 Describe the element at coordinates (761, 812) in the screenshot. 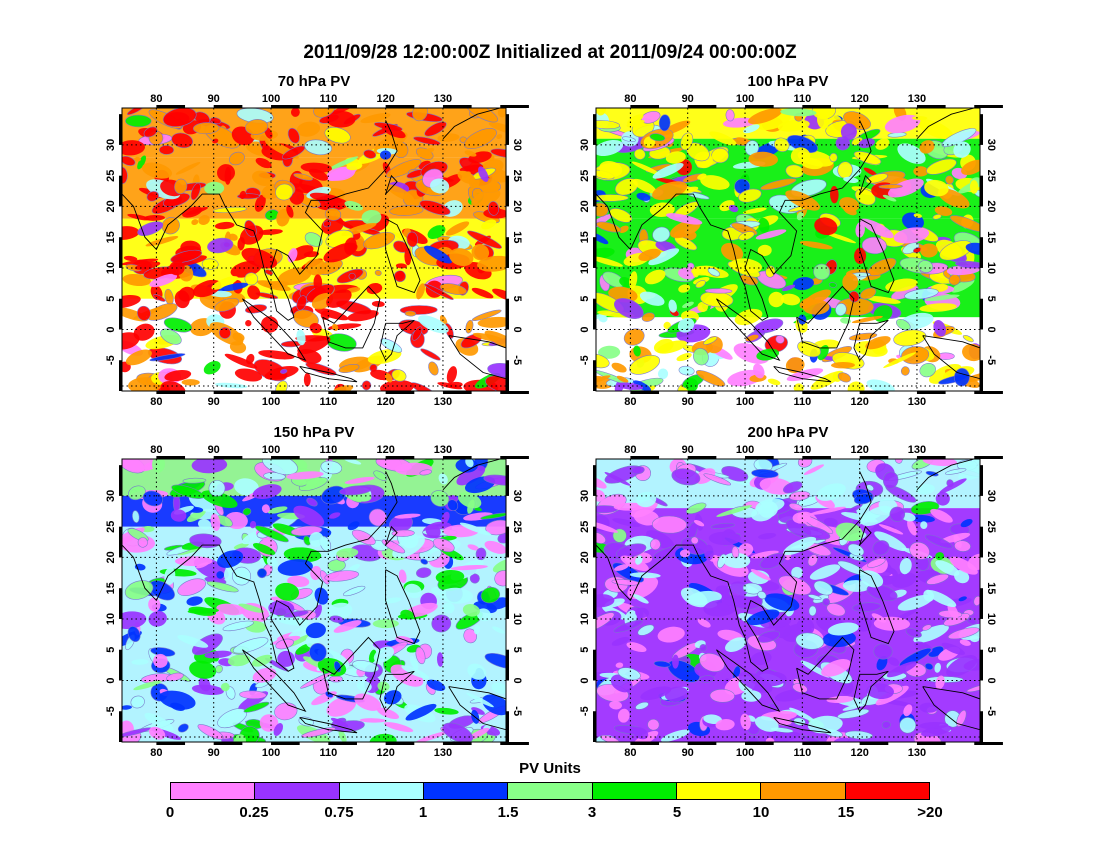

I see `legend-label: 10` at that location.